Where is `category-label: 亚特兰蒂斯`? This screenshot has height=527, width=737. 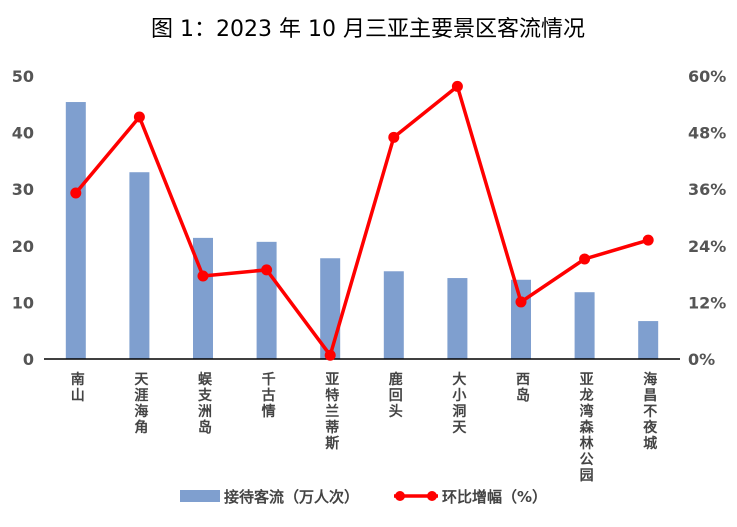 category-label: 亚特兰蒂斯 is located at coordinates (332, 412).